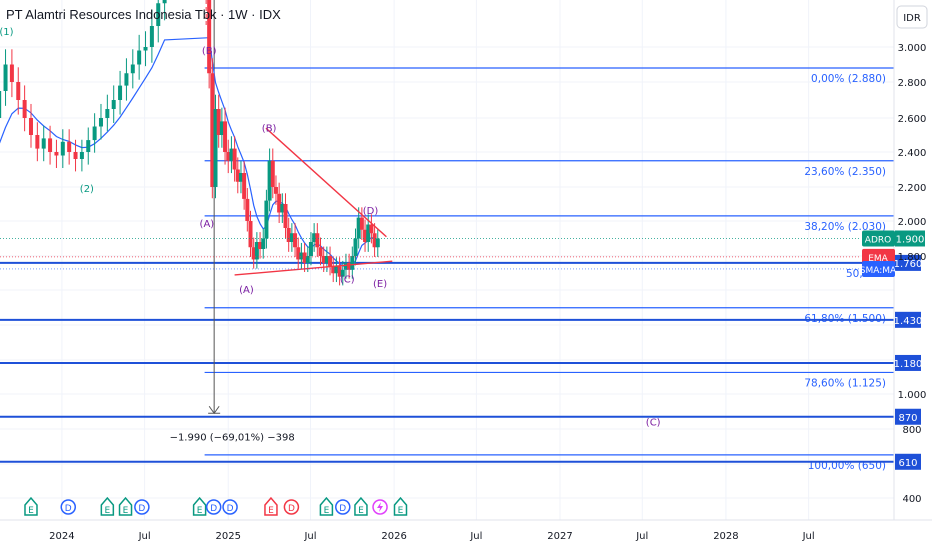 Image resolution: width=932 pixels, height=550 pixels. Describe the element at coordinates (313, 268) in the screenshot. I see `triangle-lower-line` at that location.